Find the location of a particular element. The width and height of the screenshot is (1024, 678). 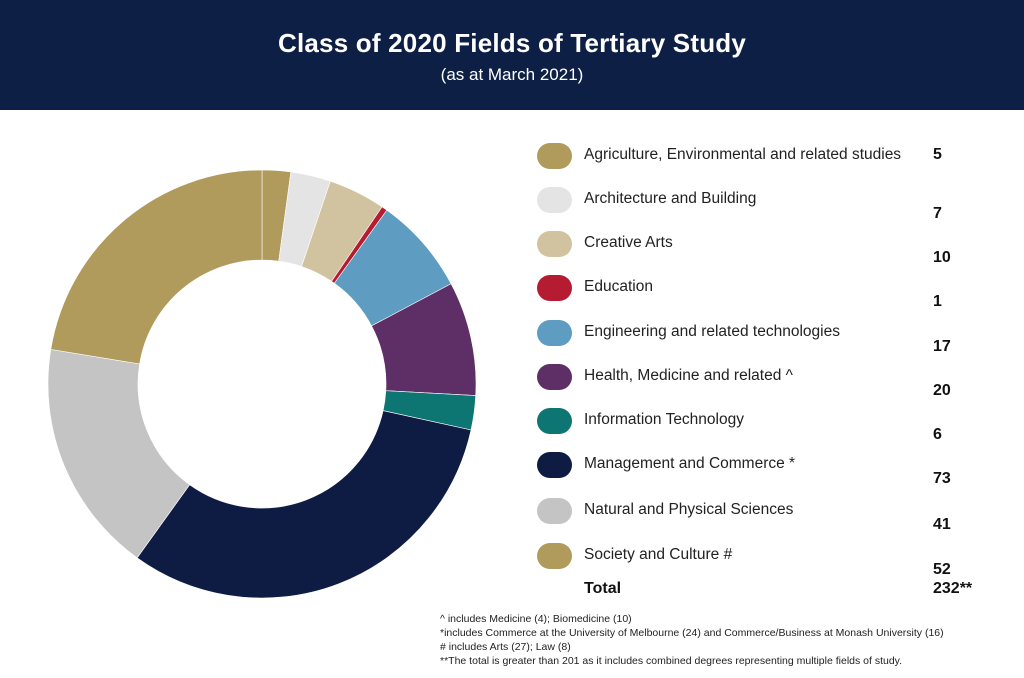

legend-item: Education 1 is located at coordinates (757, 290).